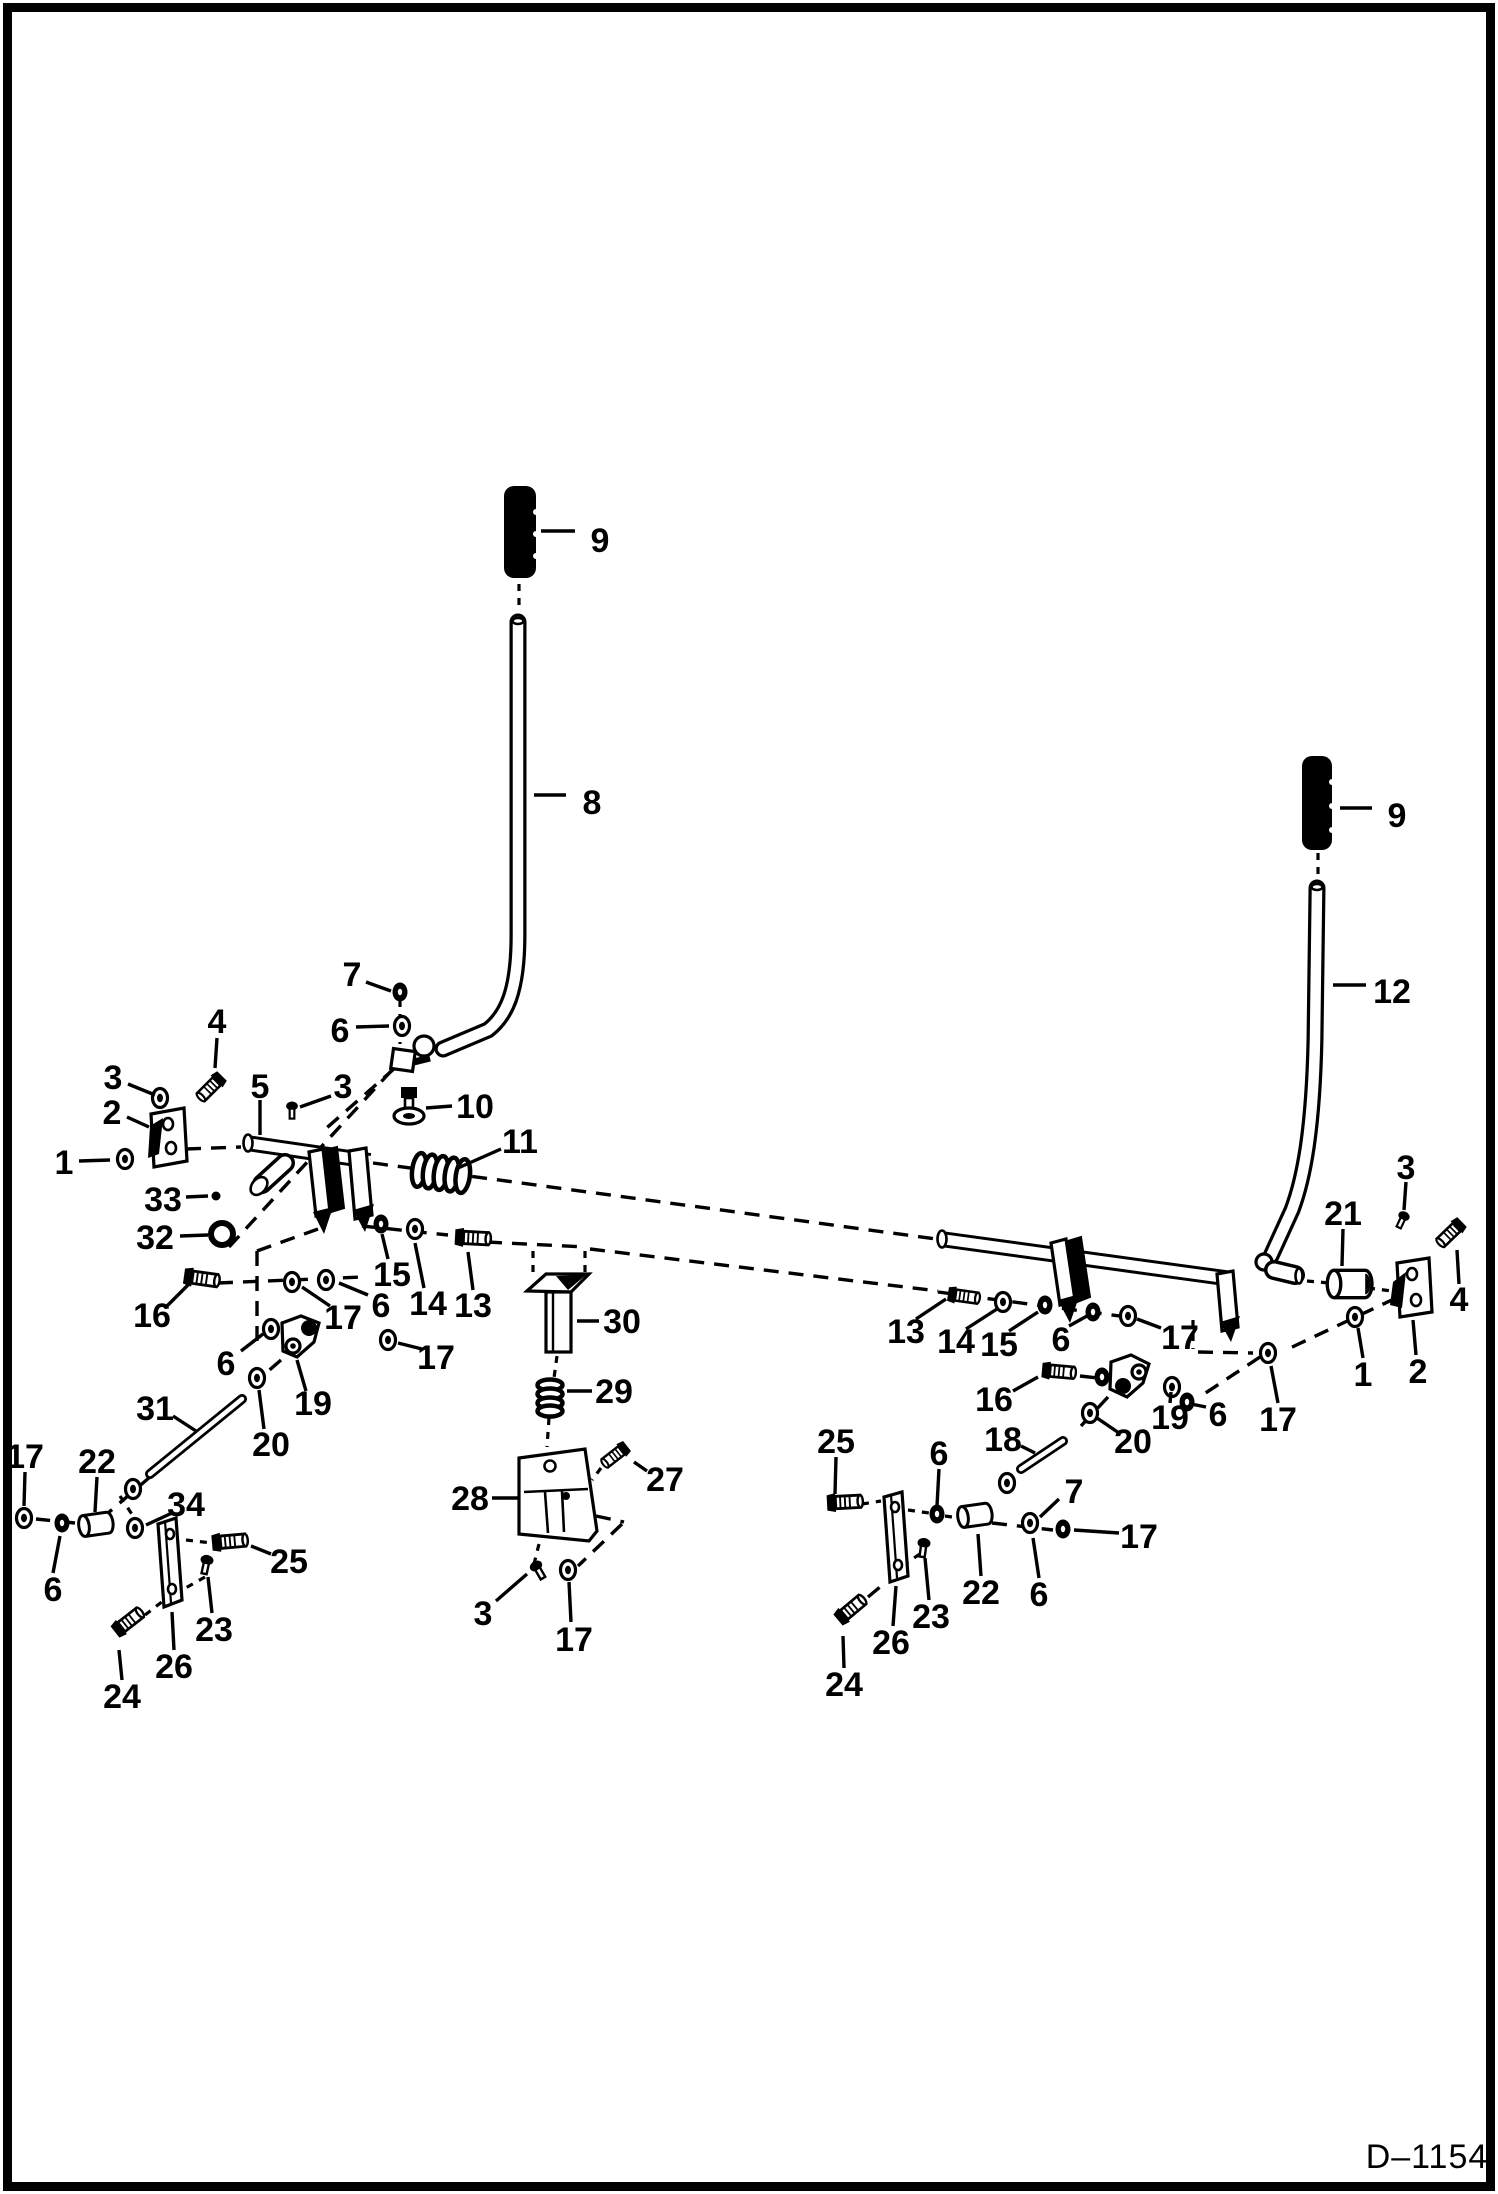 This screenshot has width=1498, height=2194. I want to click on cross-shaft-right, so click(1088, 1285).